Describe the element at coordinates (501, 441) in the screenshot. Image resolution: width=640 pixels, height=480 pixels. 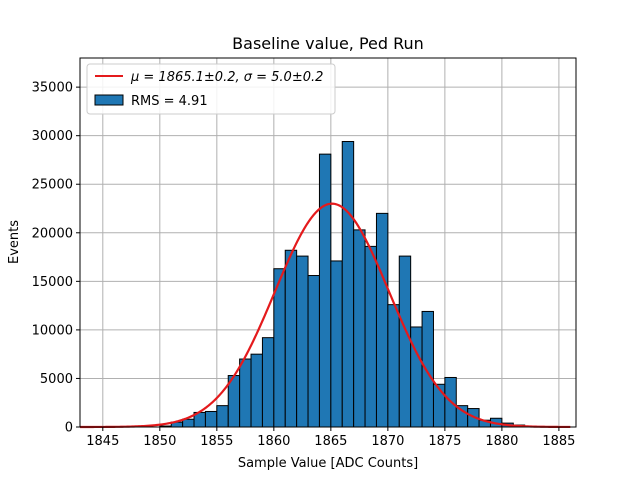
I see `x-tick-label: 1880` at that location.